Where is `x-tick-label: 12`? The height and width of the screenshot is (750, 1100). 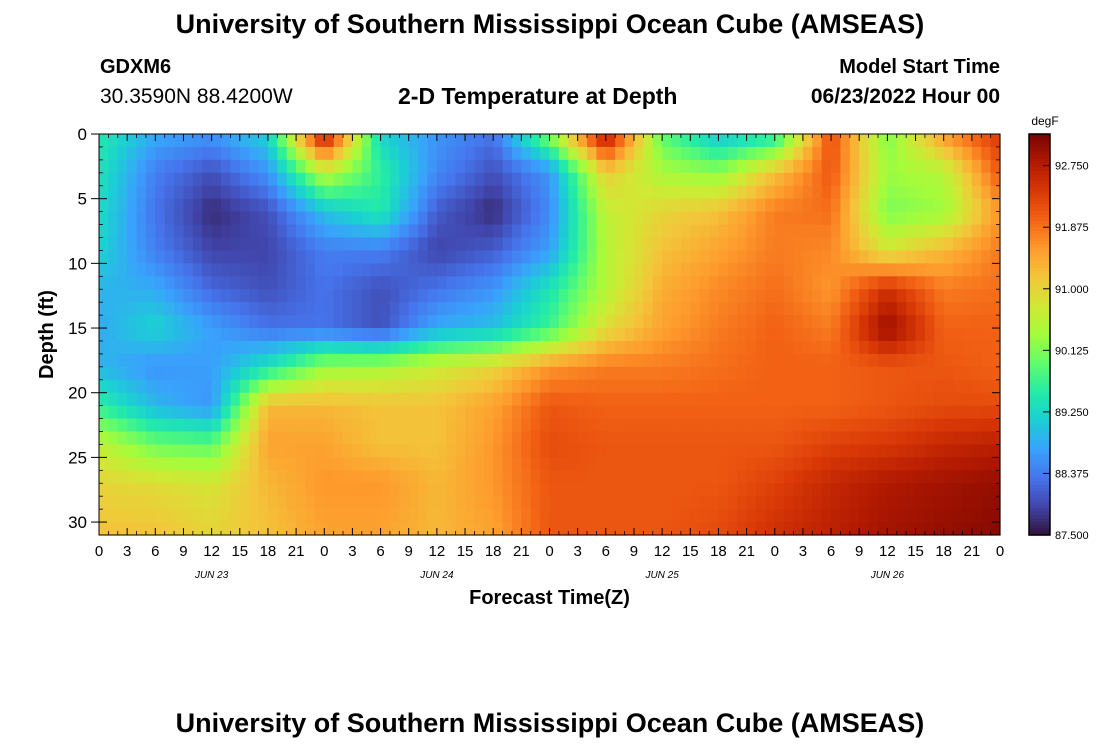 x-tick-label: 12 is located at coordinates (662, 551).